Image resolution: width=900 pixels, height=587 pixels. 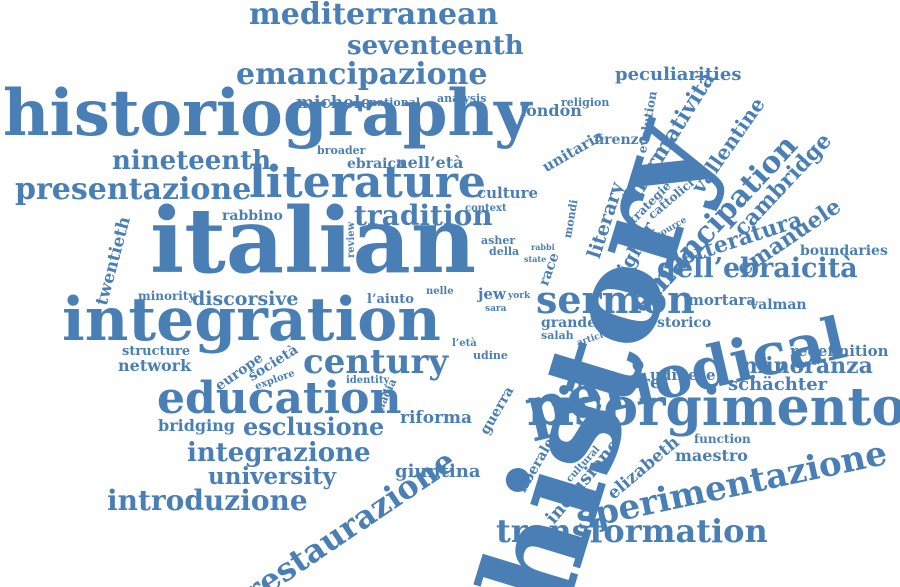 I want to click on word-michele: michele, so click(x=334, y=103).